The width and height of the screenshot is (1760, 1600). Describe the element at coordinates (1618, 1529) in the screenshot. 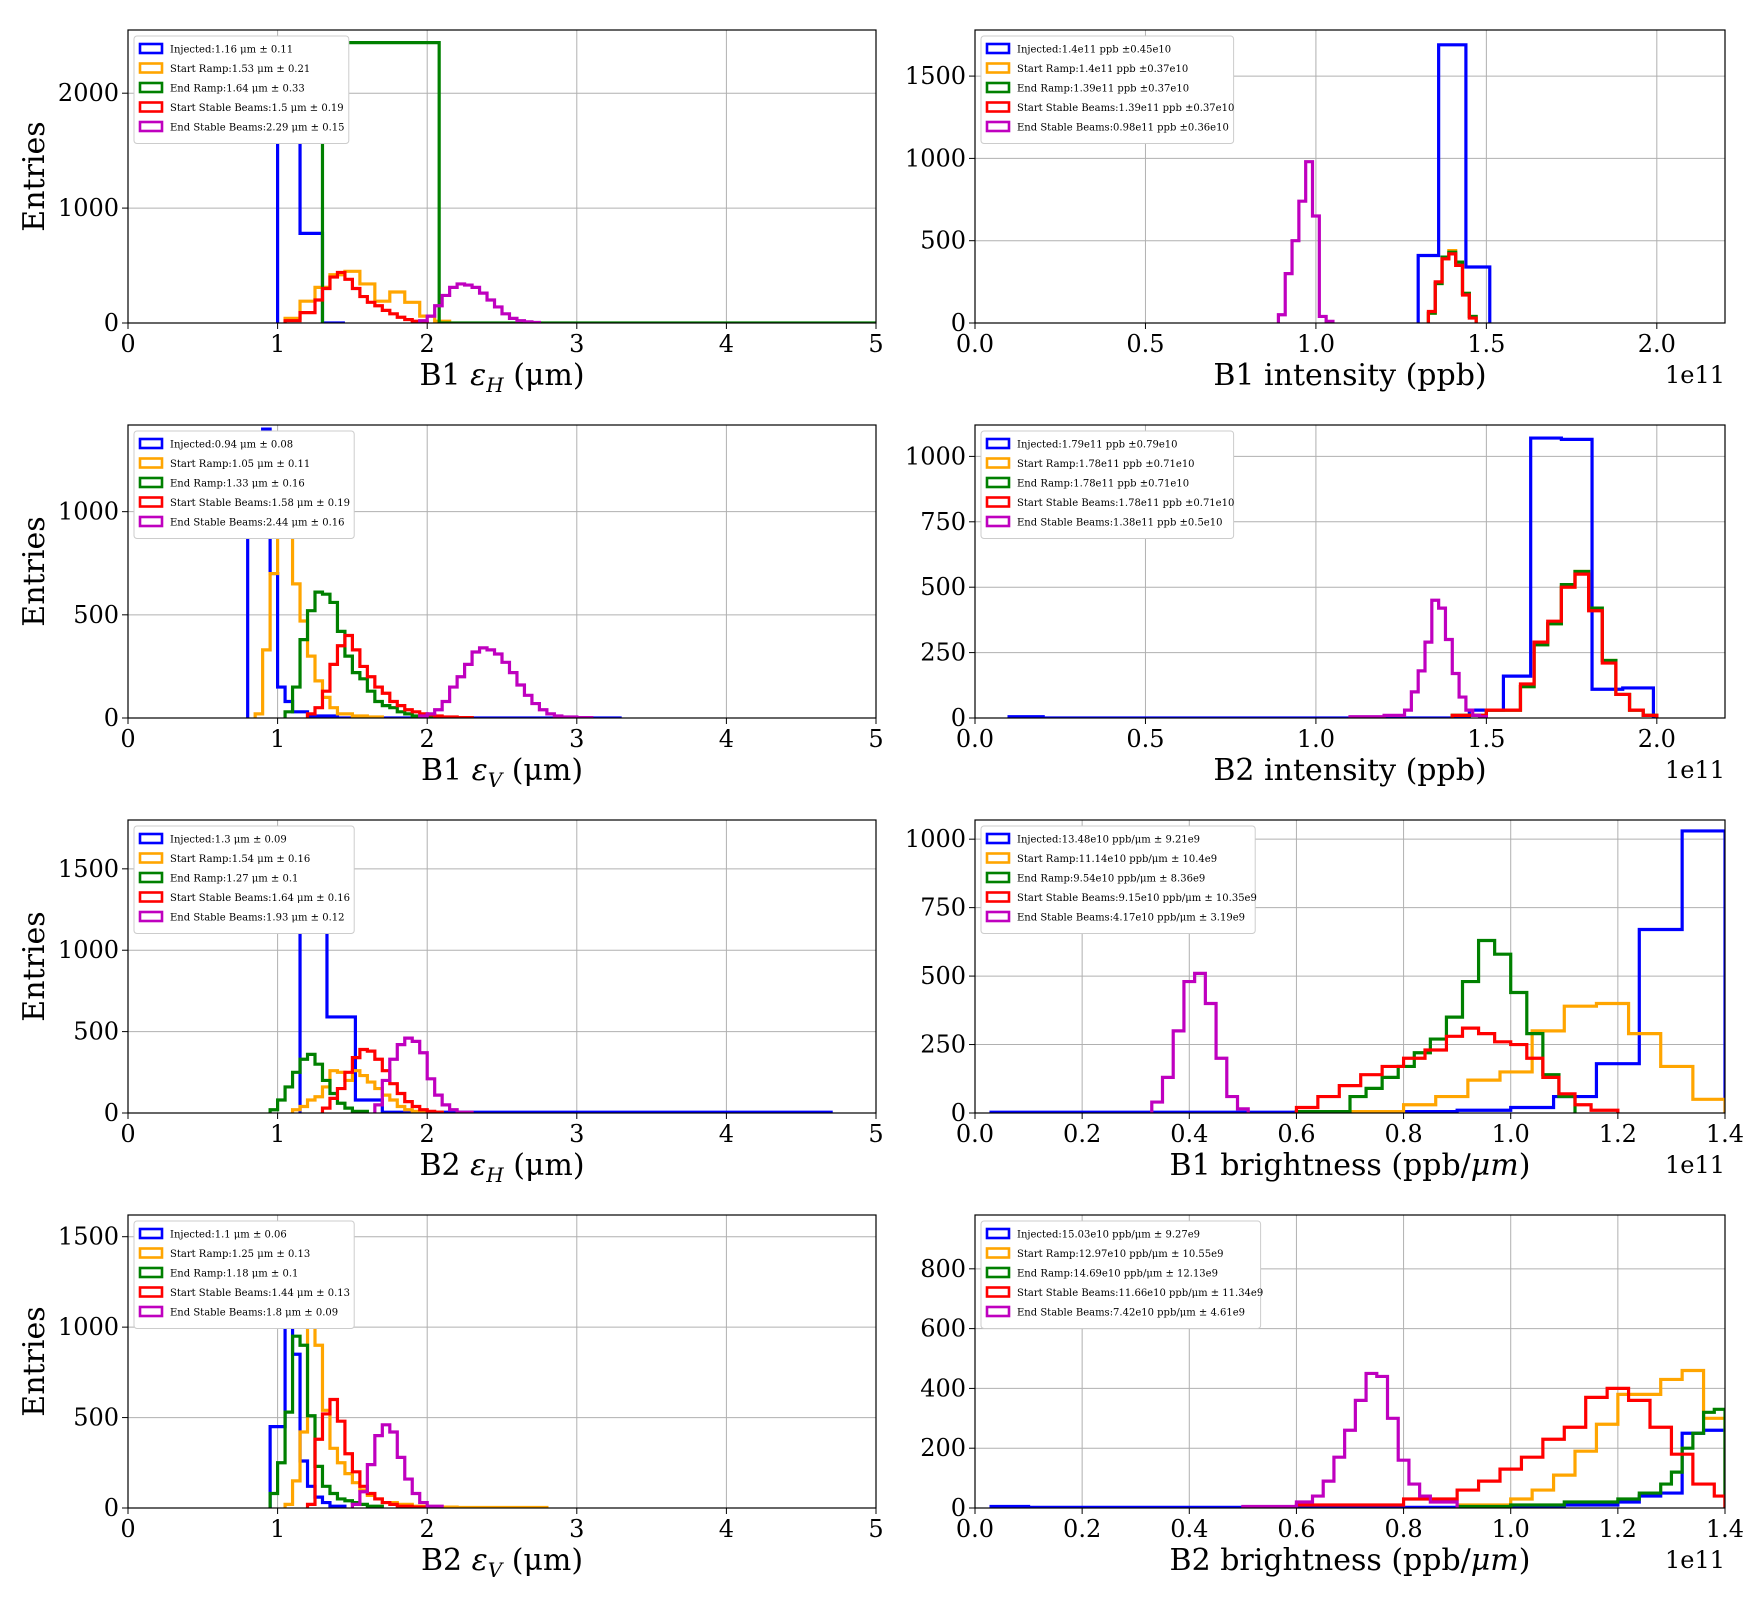

I see `x-tick-label: 1.2` at that location.